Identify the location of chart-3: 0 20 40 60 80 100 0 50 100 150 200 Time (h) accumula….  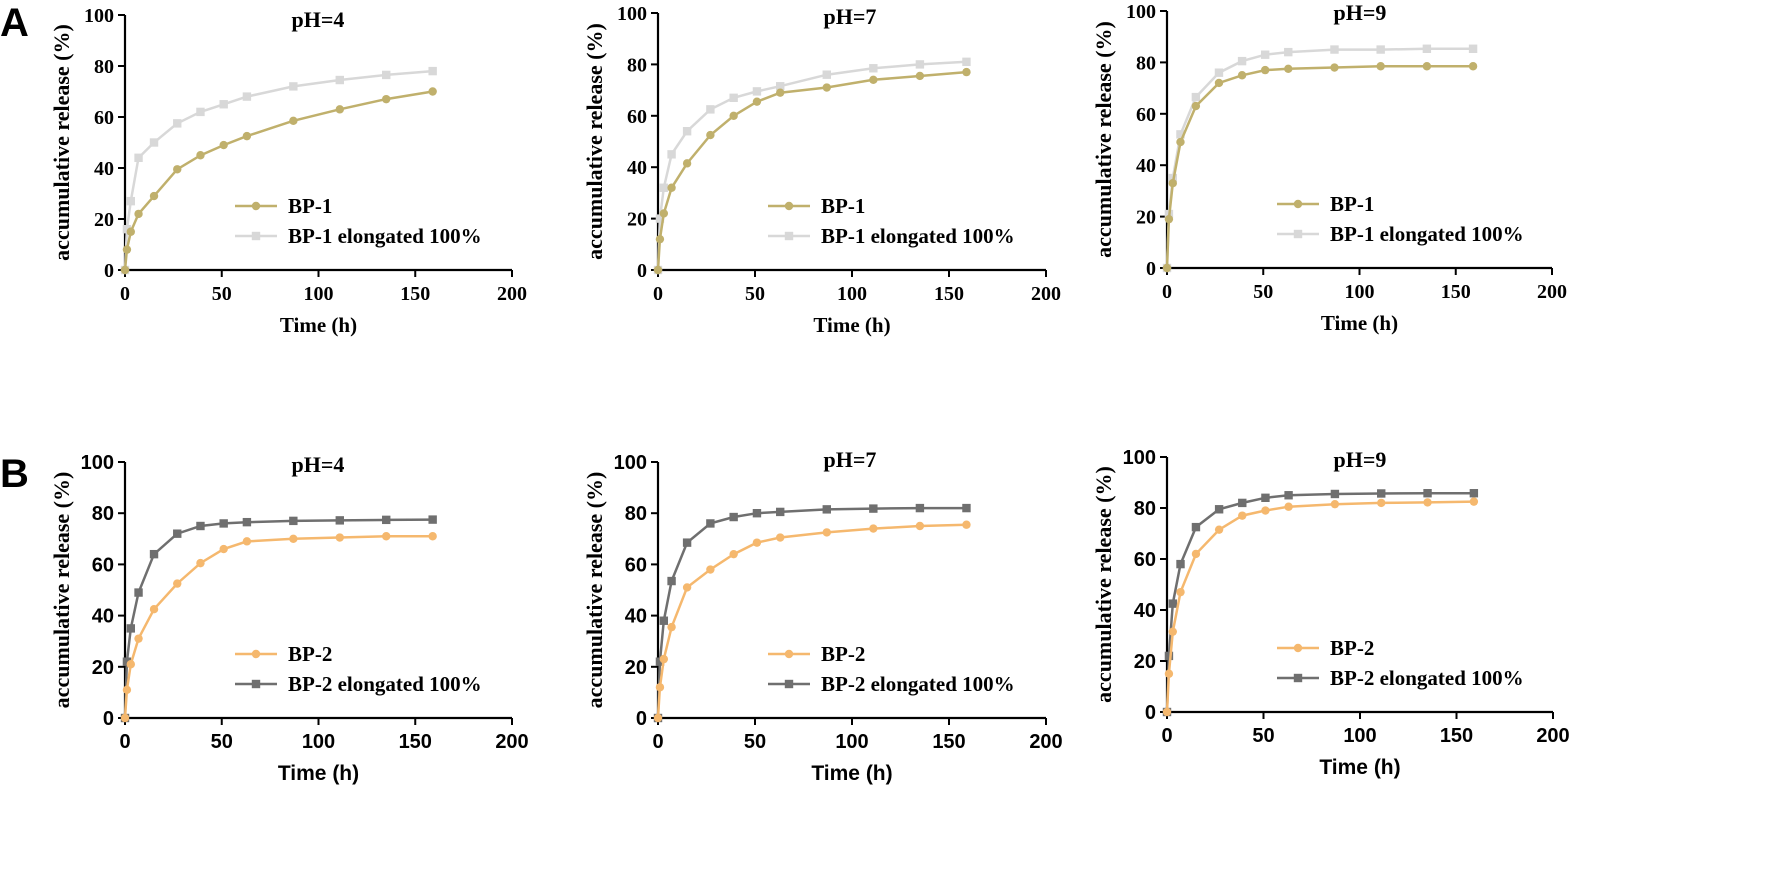
(1329, 167).